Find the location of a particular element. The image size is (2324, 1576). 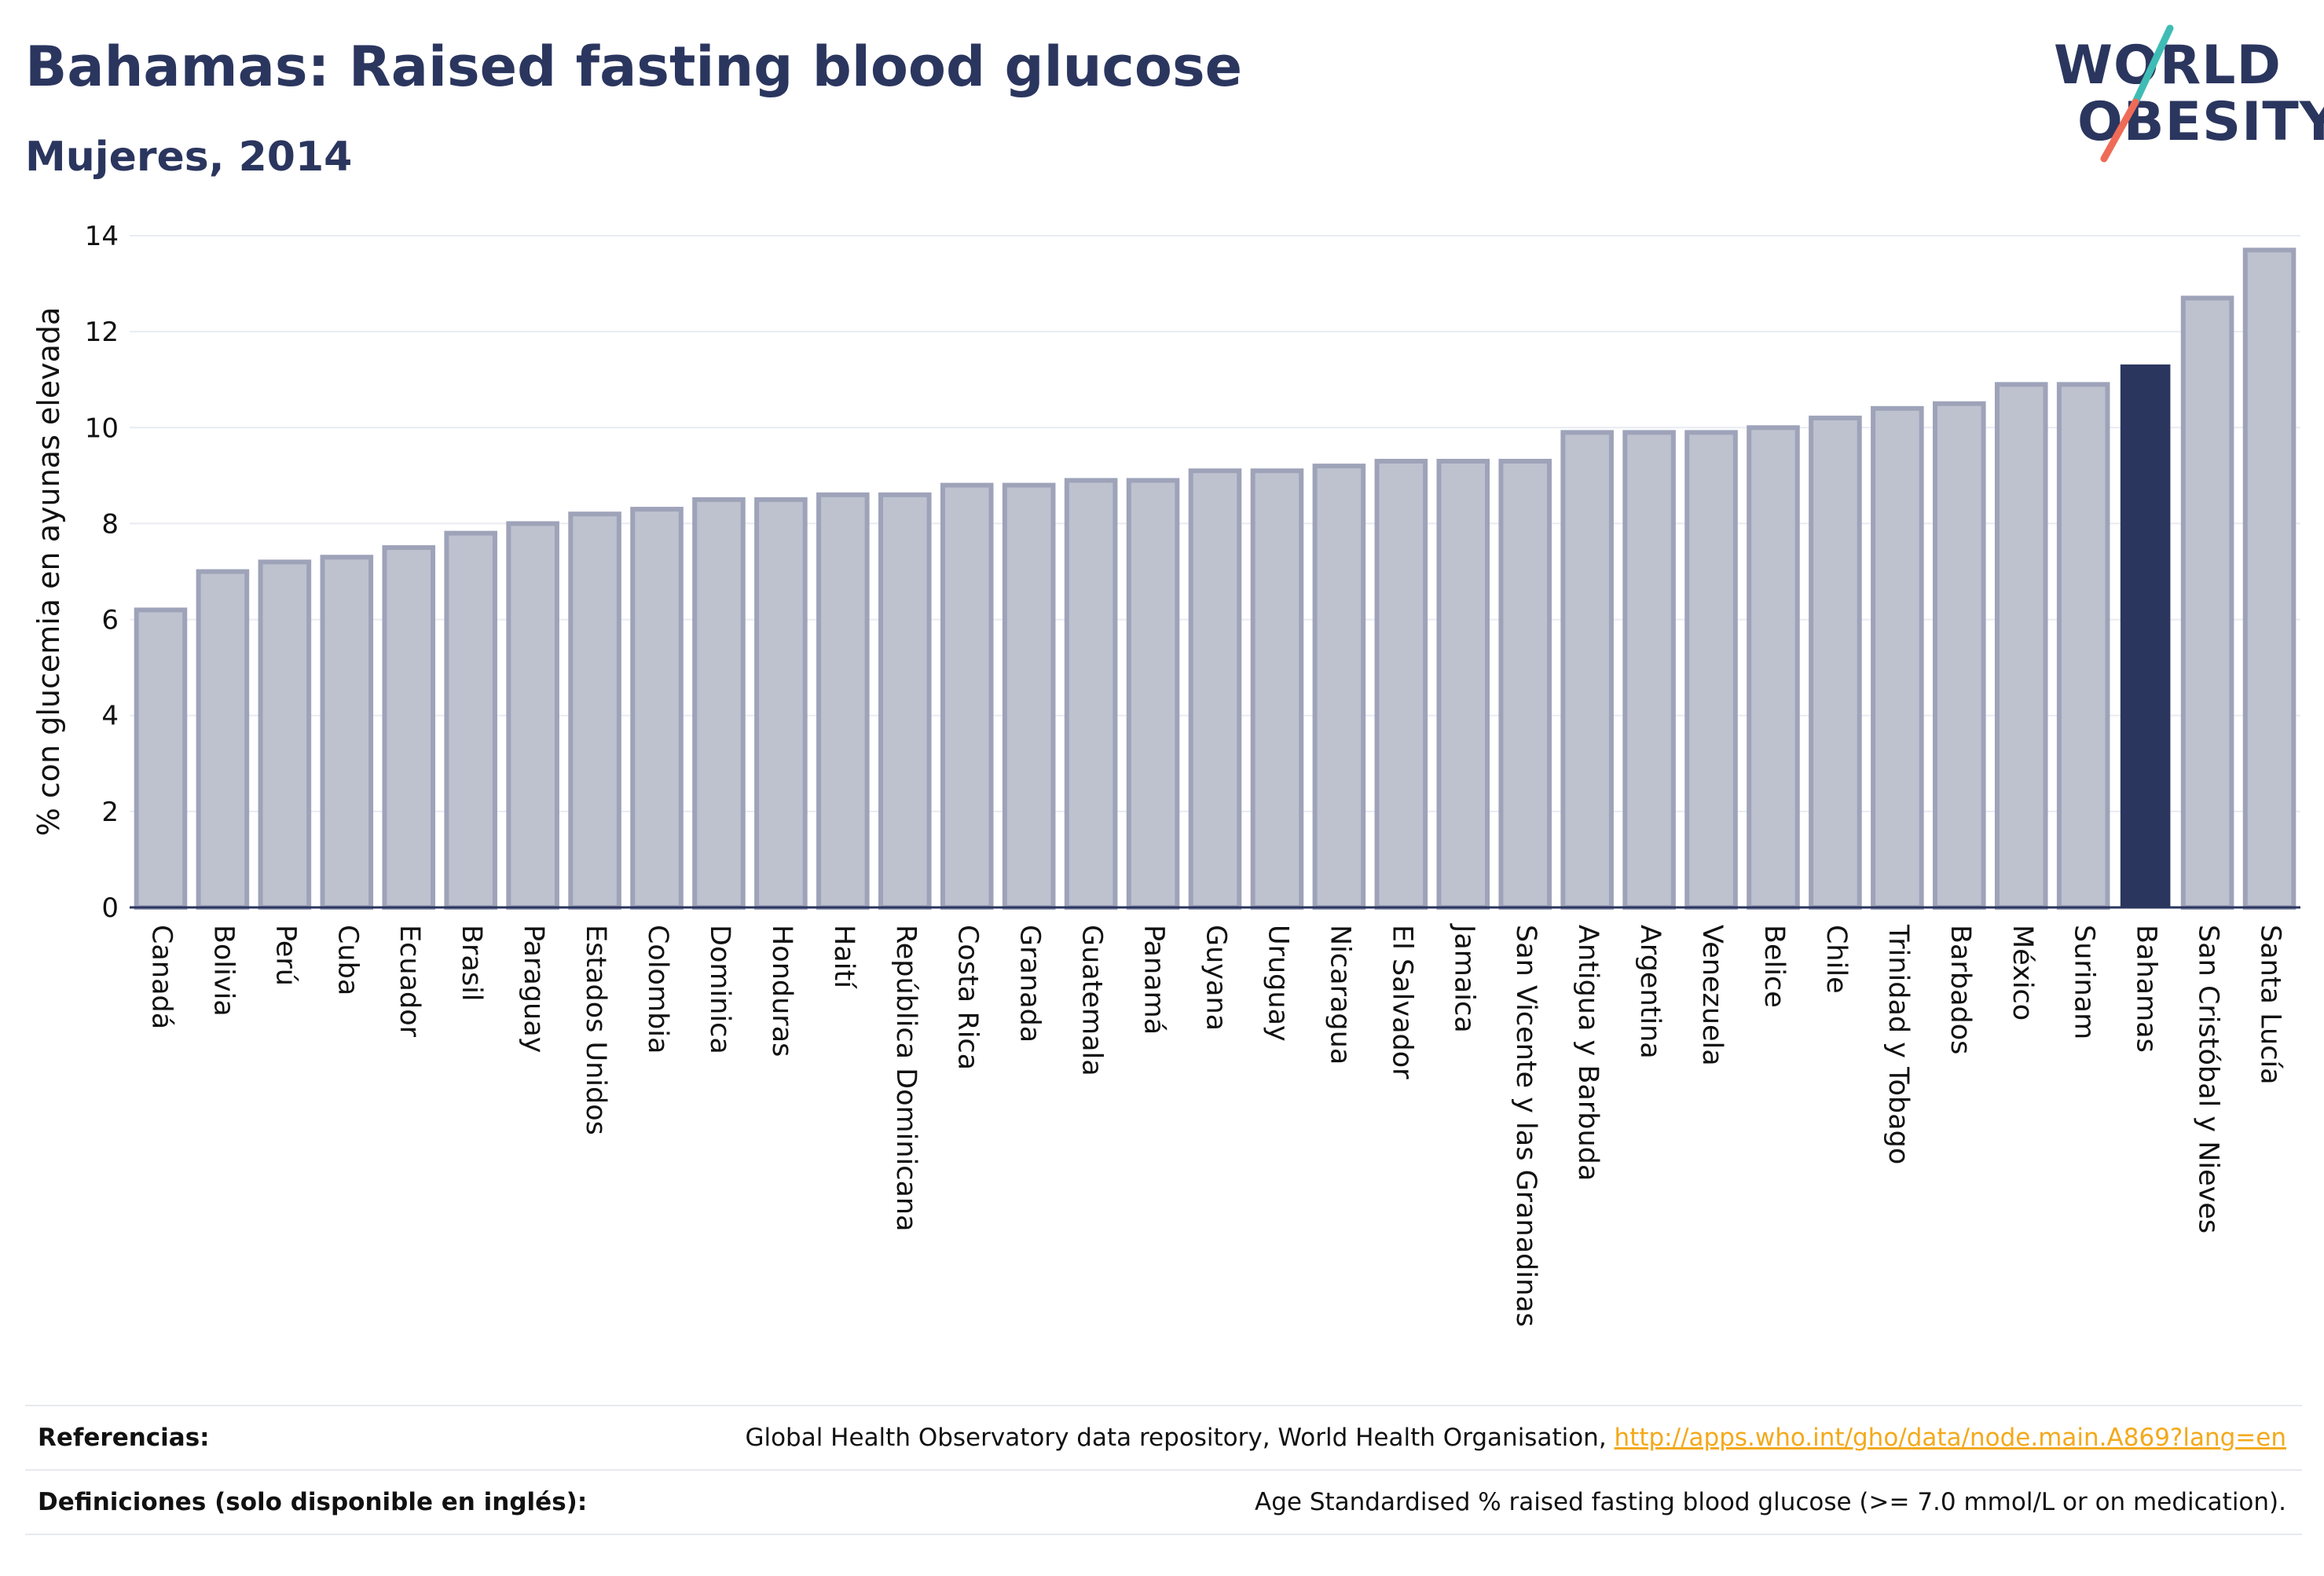

x-tick-label: Argentina is located at coordinates (1650, 992).